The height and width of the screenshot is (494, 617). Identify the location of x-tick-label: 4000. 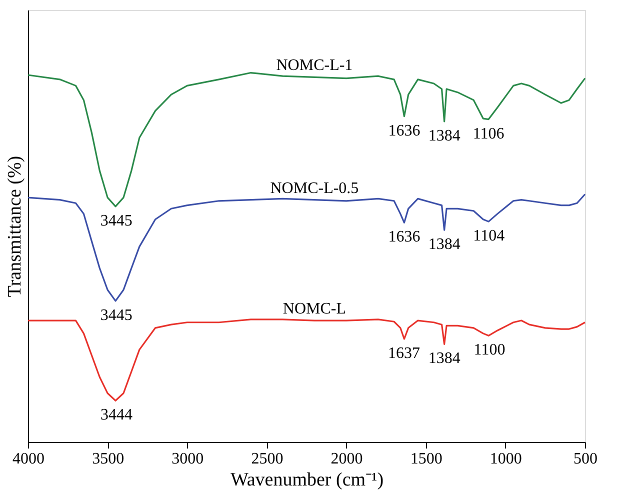
(28, 459).